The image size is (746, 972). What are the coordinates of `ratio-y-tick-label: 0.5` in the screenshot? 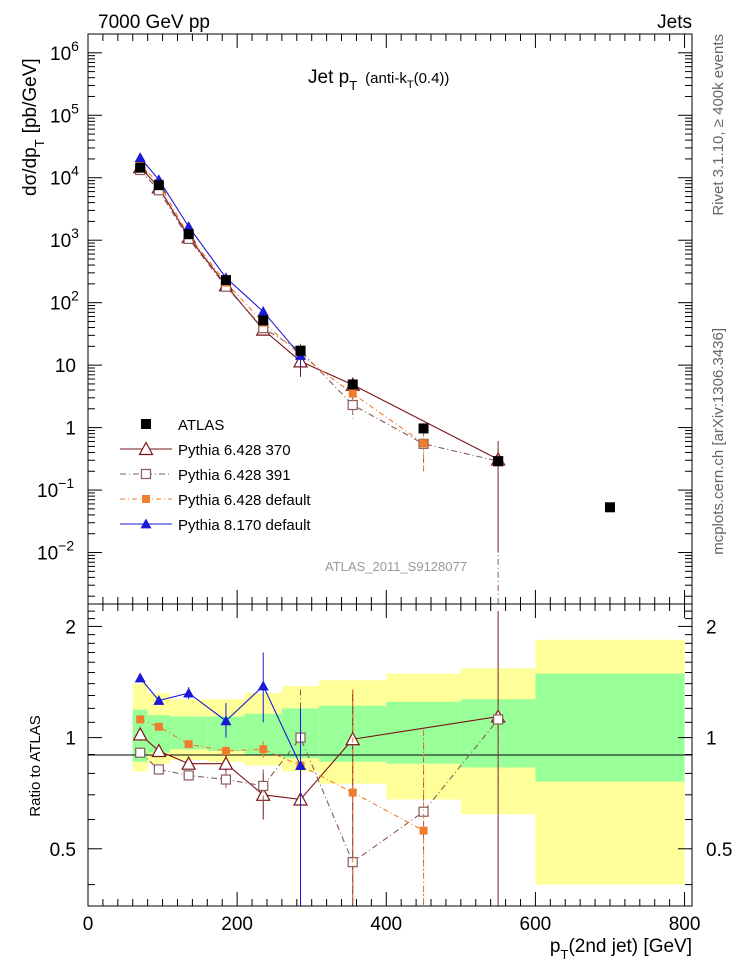 It's located at (63, 850).